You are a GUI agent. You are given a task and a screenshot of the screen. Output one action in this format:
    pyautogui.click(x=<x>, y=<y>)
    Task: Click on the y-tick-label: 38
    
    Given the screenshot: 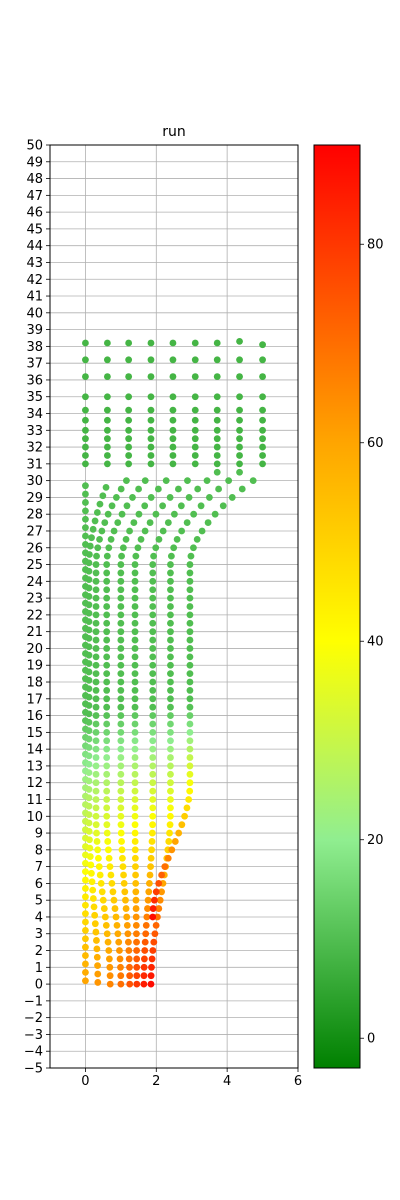 What is the action you would take?
    pyautogui.click(x=34, y=347)
    